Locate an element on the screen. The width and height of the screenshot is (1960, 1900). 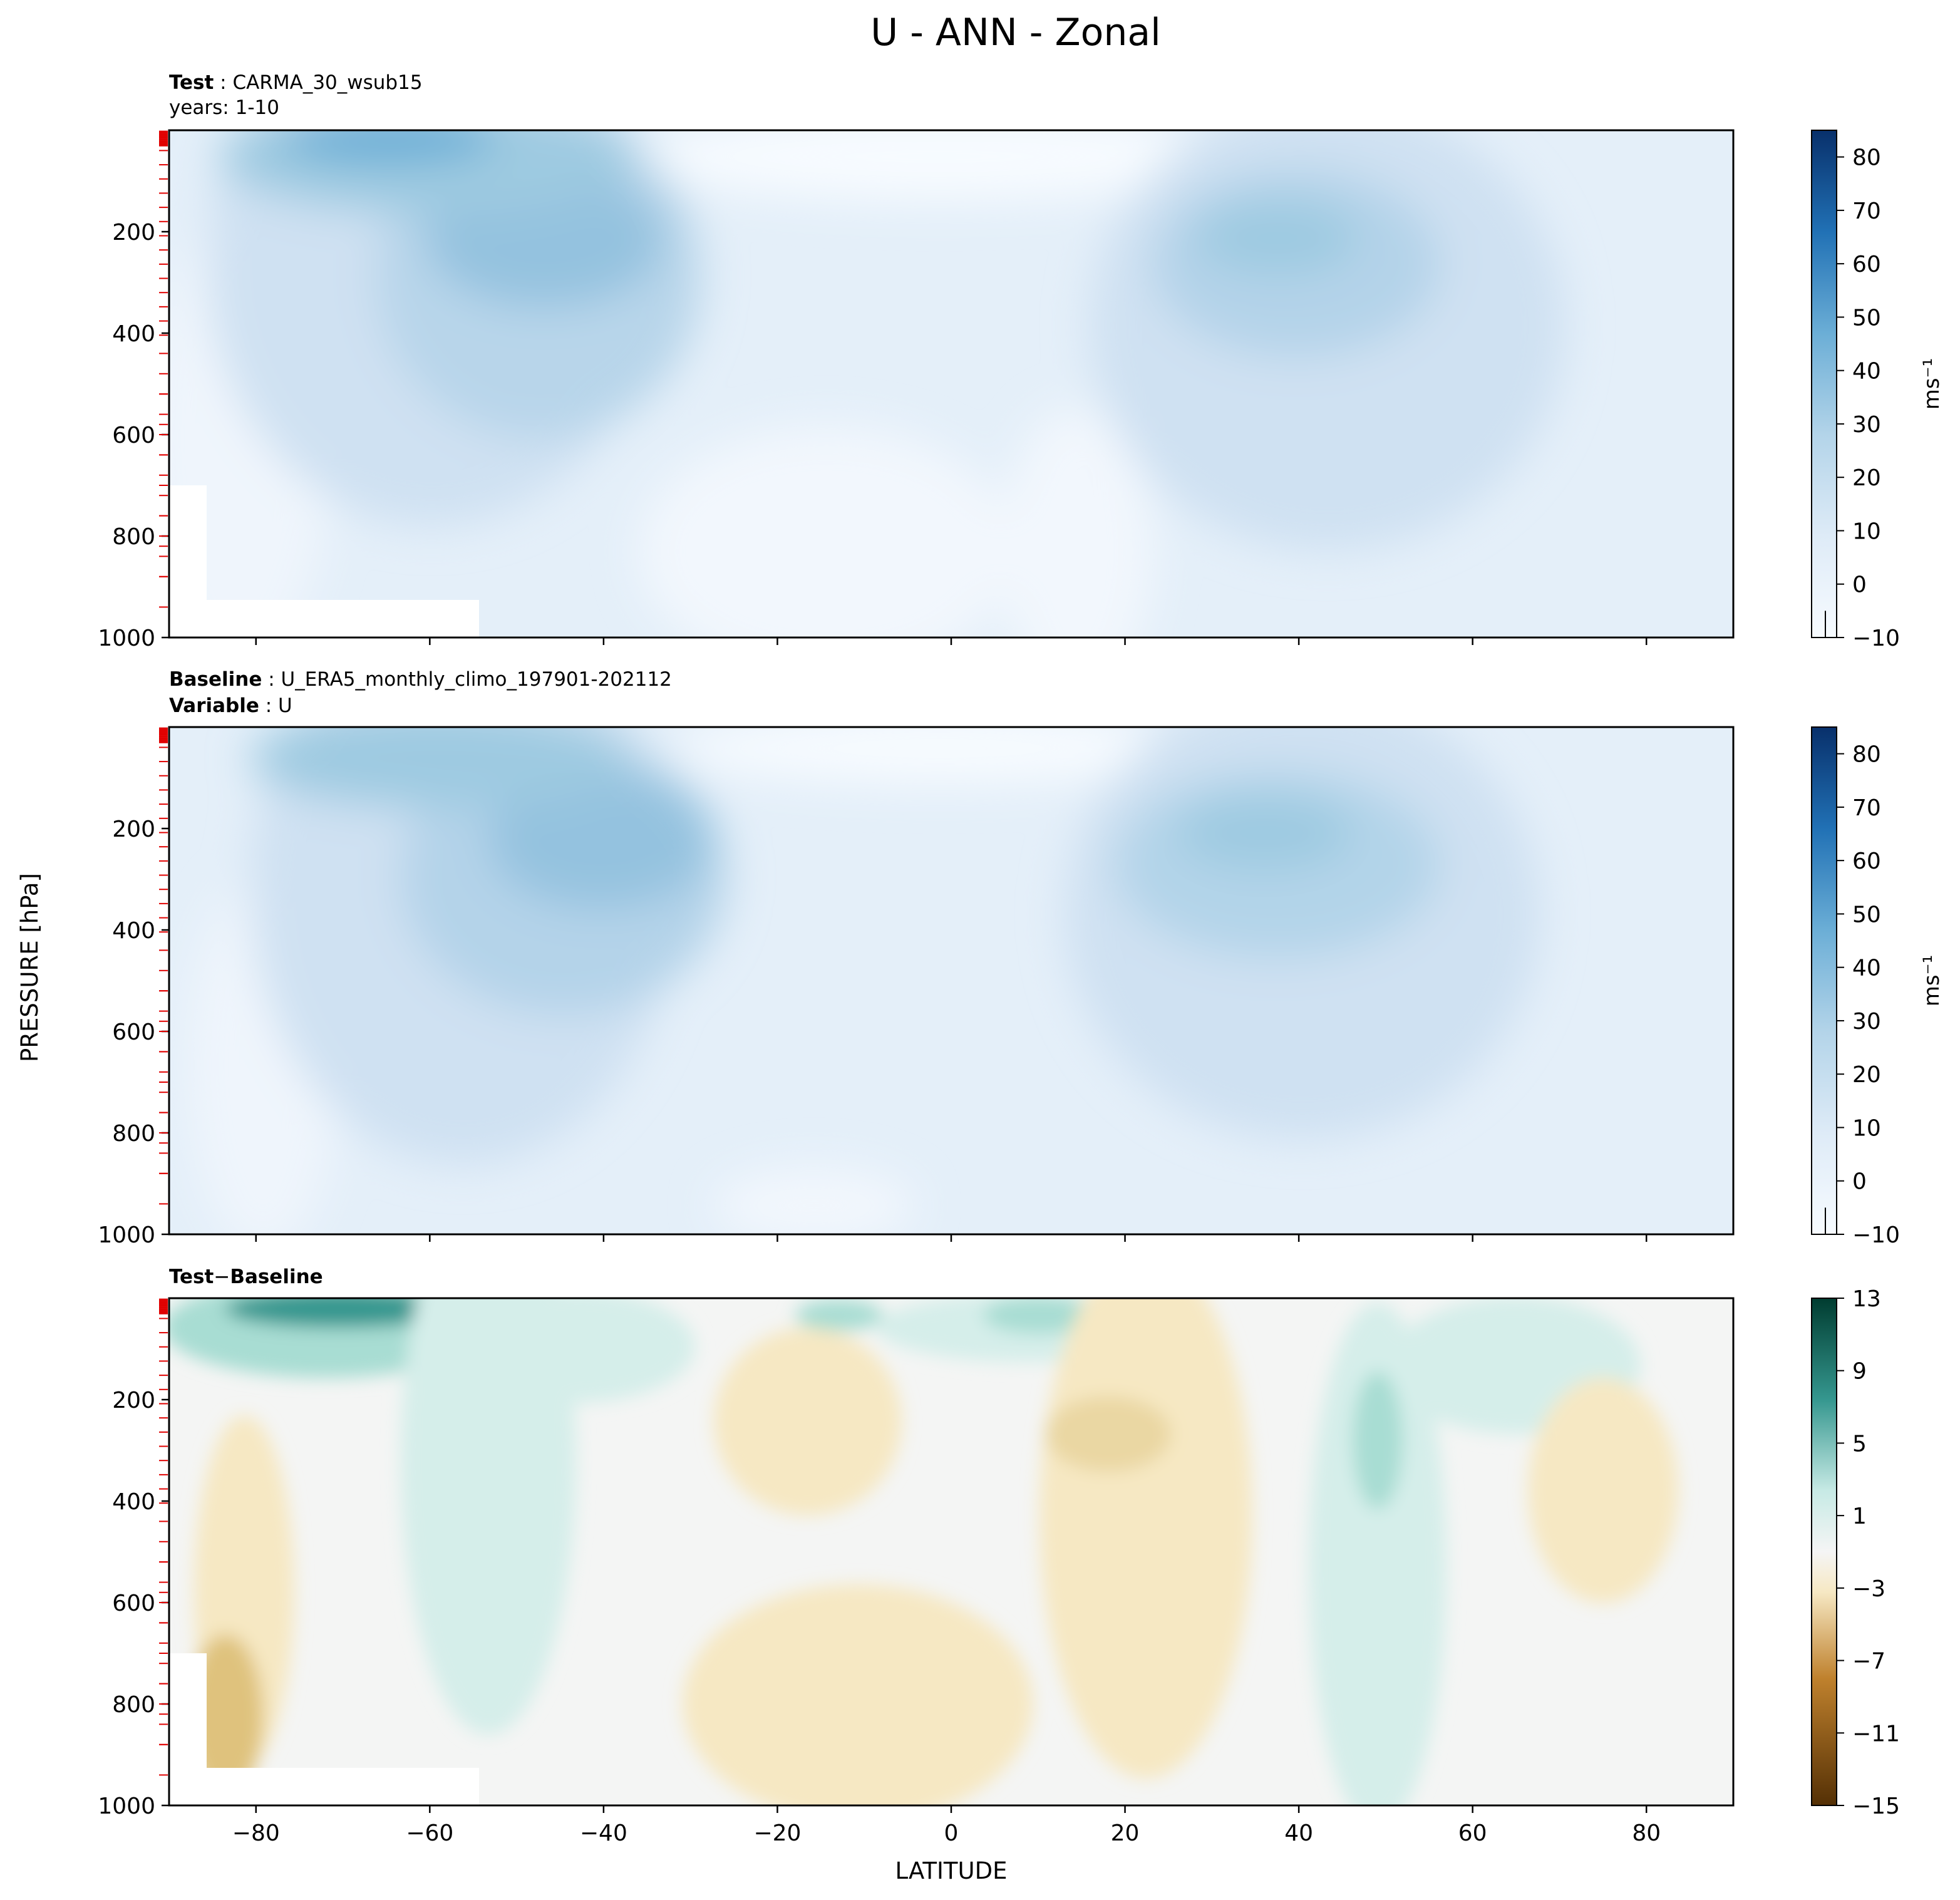
header-variable-name: U is located at coordinates (285, 705).